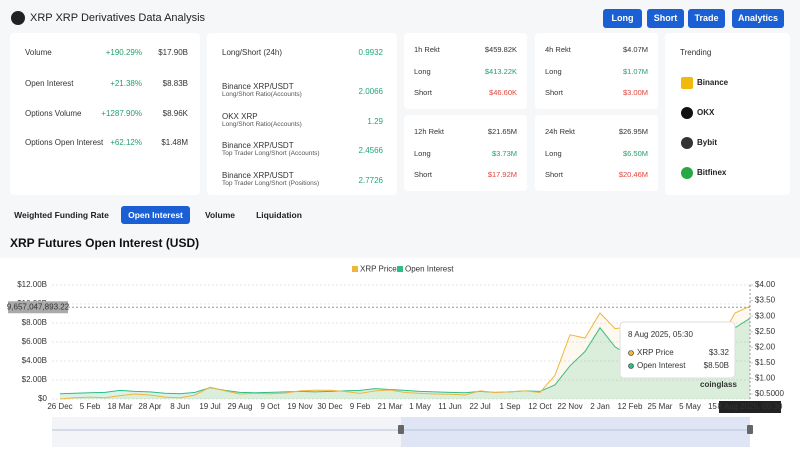  I want to click on stat-label: Volume, so click(38, 52).